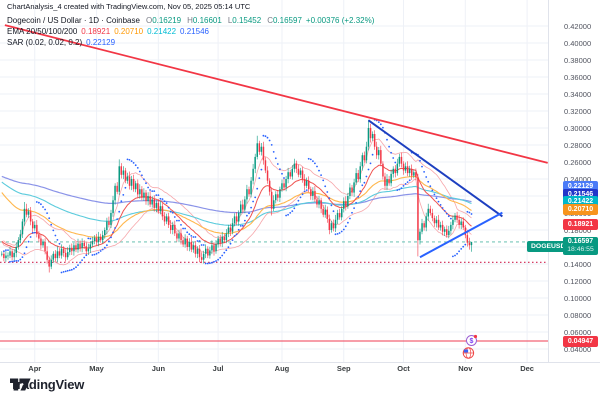 This screenshot has height=407, width=600. What do you see at coordinates (580, 201) in the screenshot?
I see `ema100-price-badge: 0.21422` at bounding box center [580, 201].